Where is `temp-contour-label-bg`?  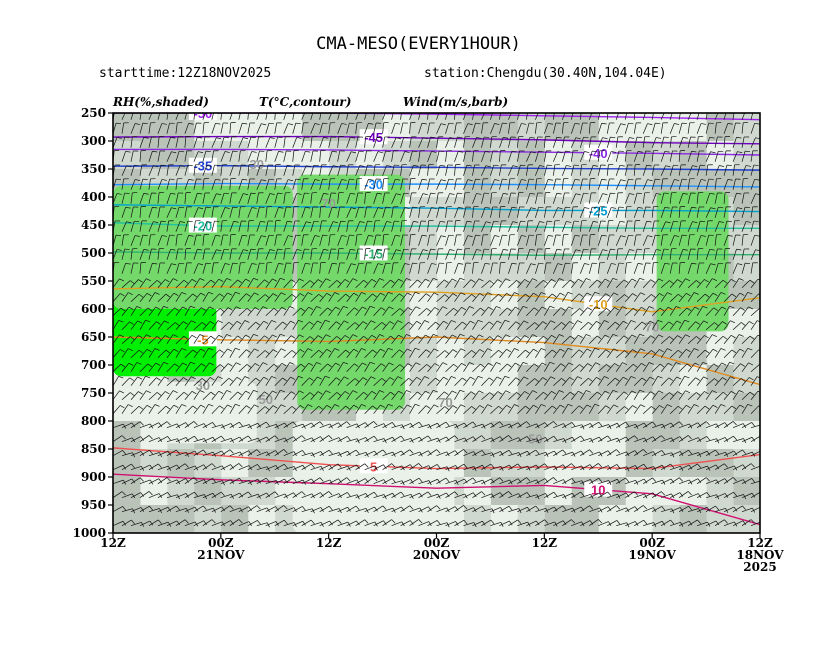
temp-contour-label-bg is located at coordinates (598, 210).